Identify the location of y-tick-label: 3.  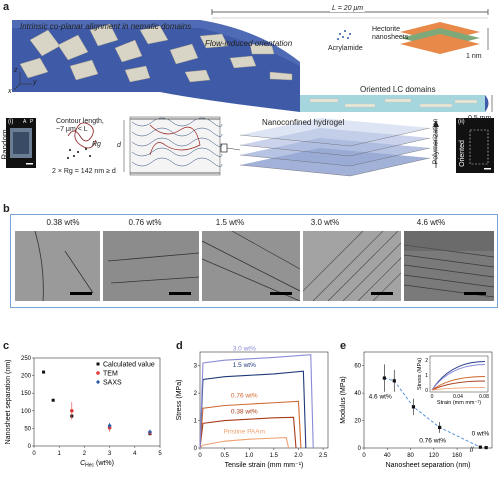
(196, 367).